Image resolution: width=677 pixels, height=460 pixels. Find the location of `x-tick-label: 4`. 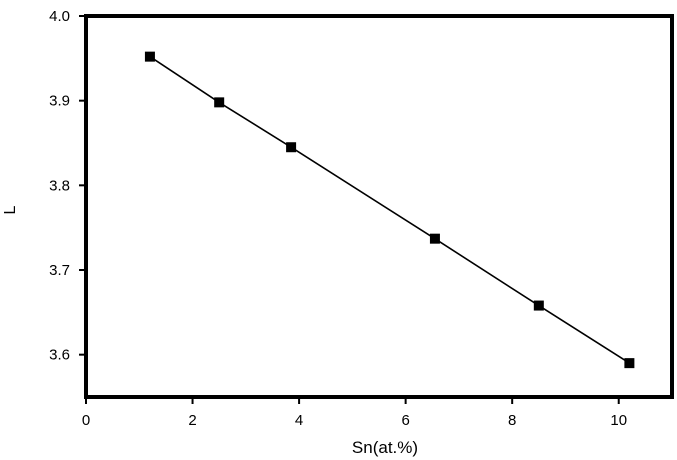

x-tick-label: 4 is located at coordinates (299, 420).